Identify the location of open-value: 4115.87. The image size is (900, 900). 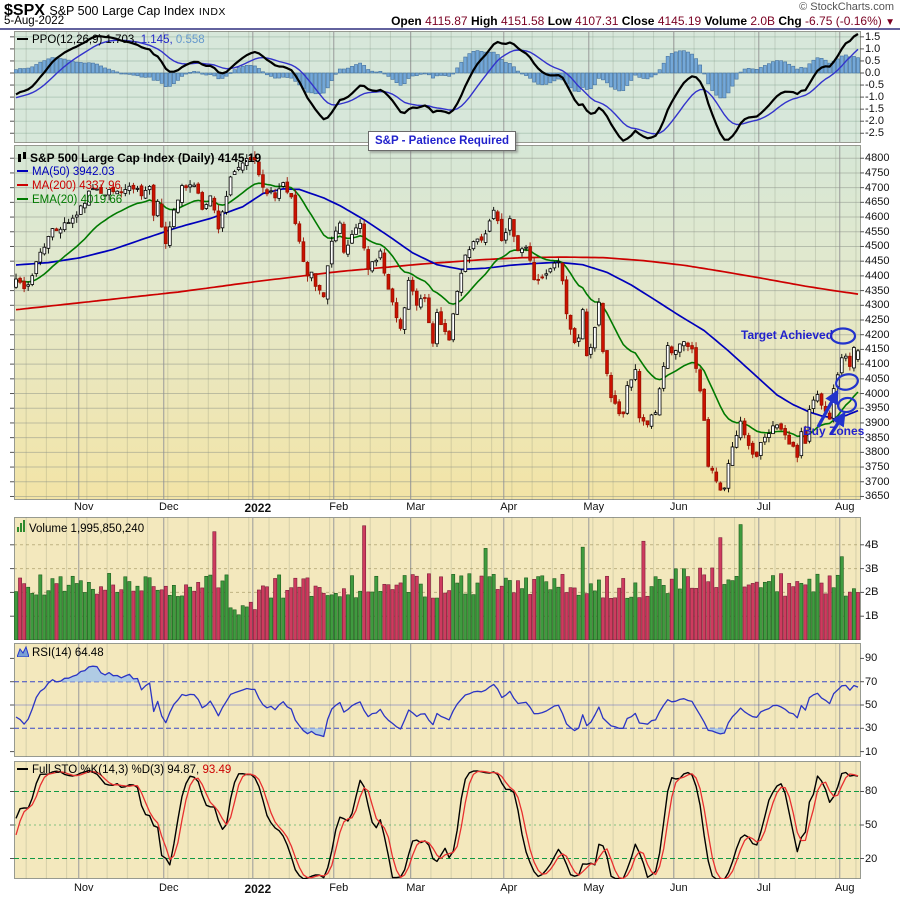
(446, 21).